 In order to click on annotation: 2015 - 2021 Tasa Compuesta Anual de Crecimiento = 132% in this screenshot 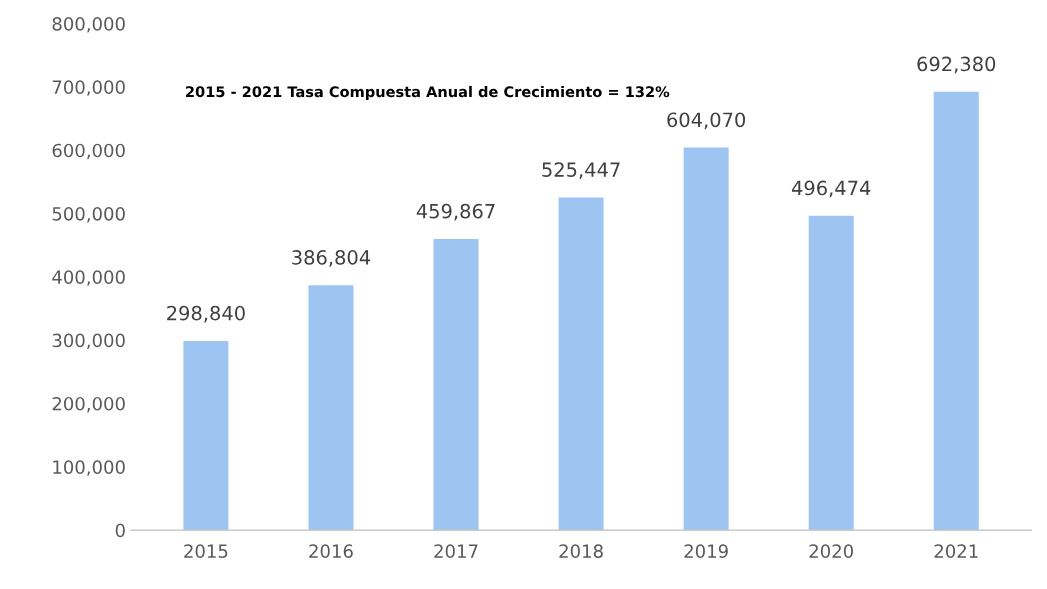, I will do `click(428, 93)`.